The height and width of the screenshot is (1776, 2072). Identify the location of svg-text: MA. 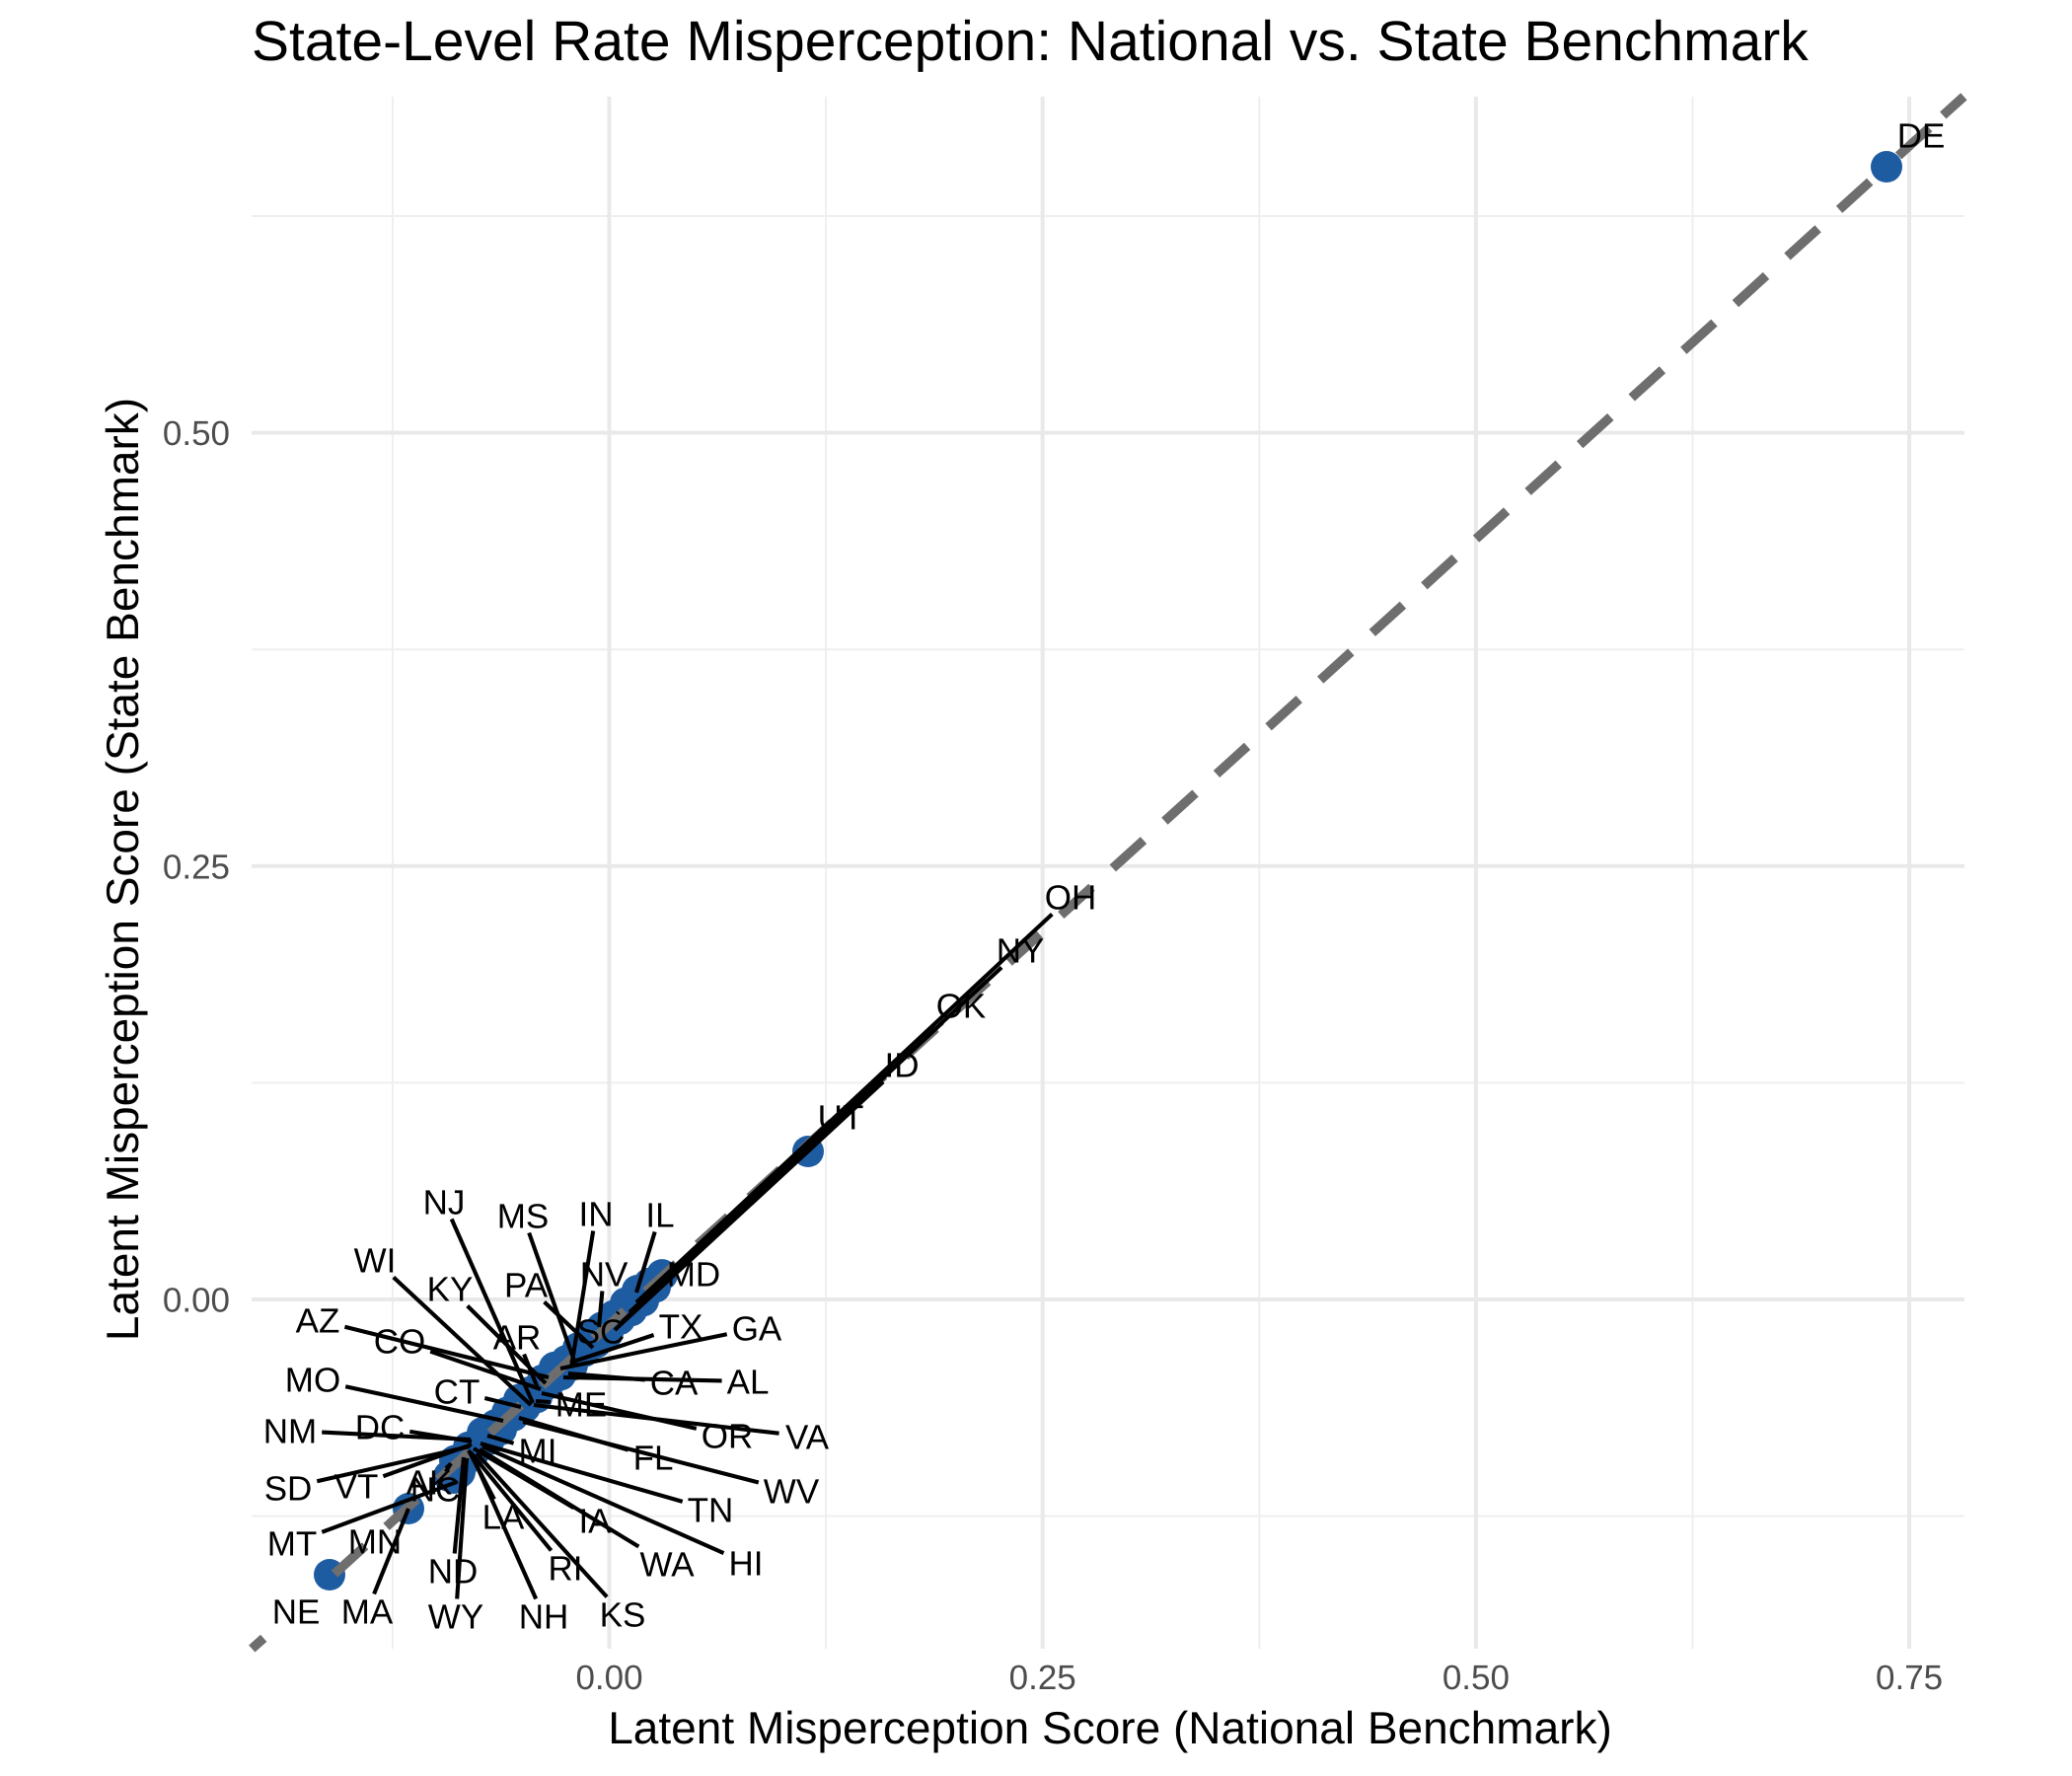
(368, 1613).